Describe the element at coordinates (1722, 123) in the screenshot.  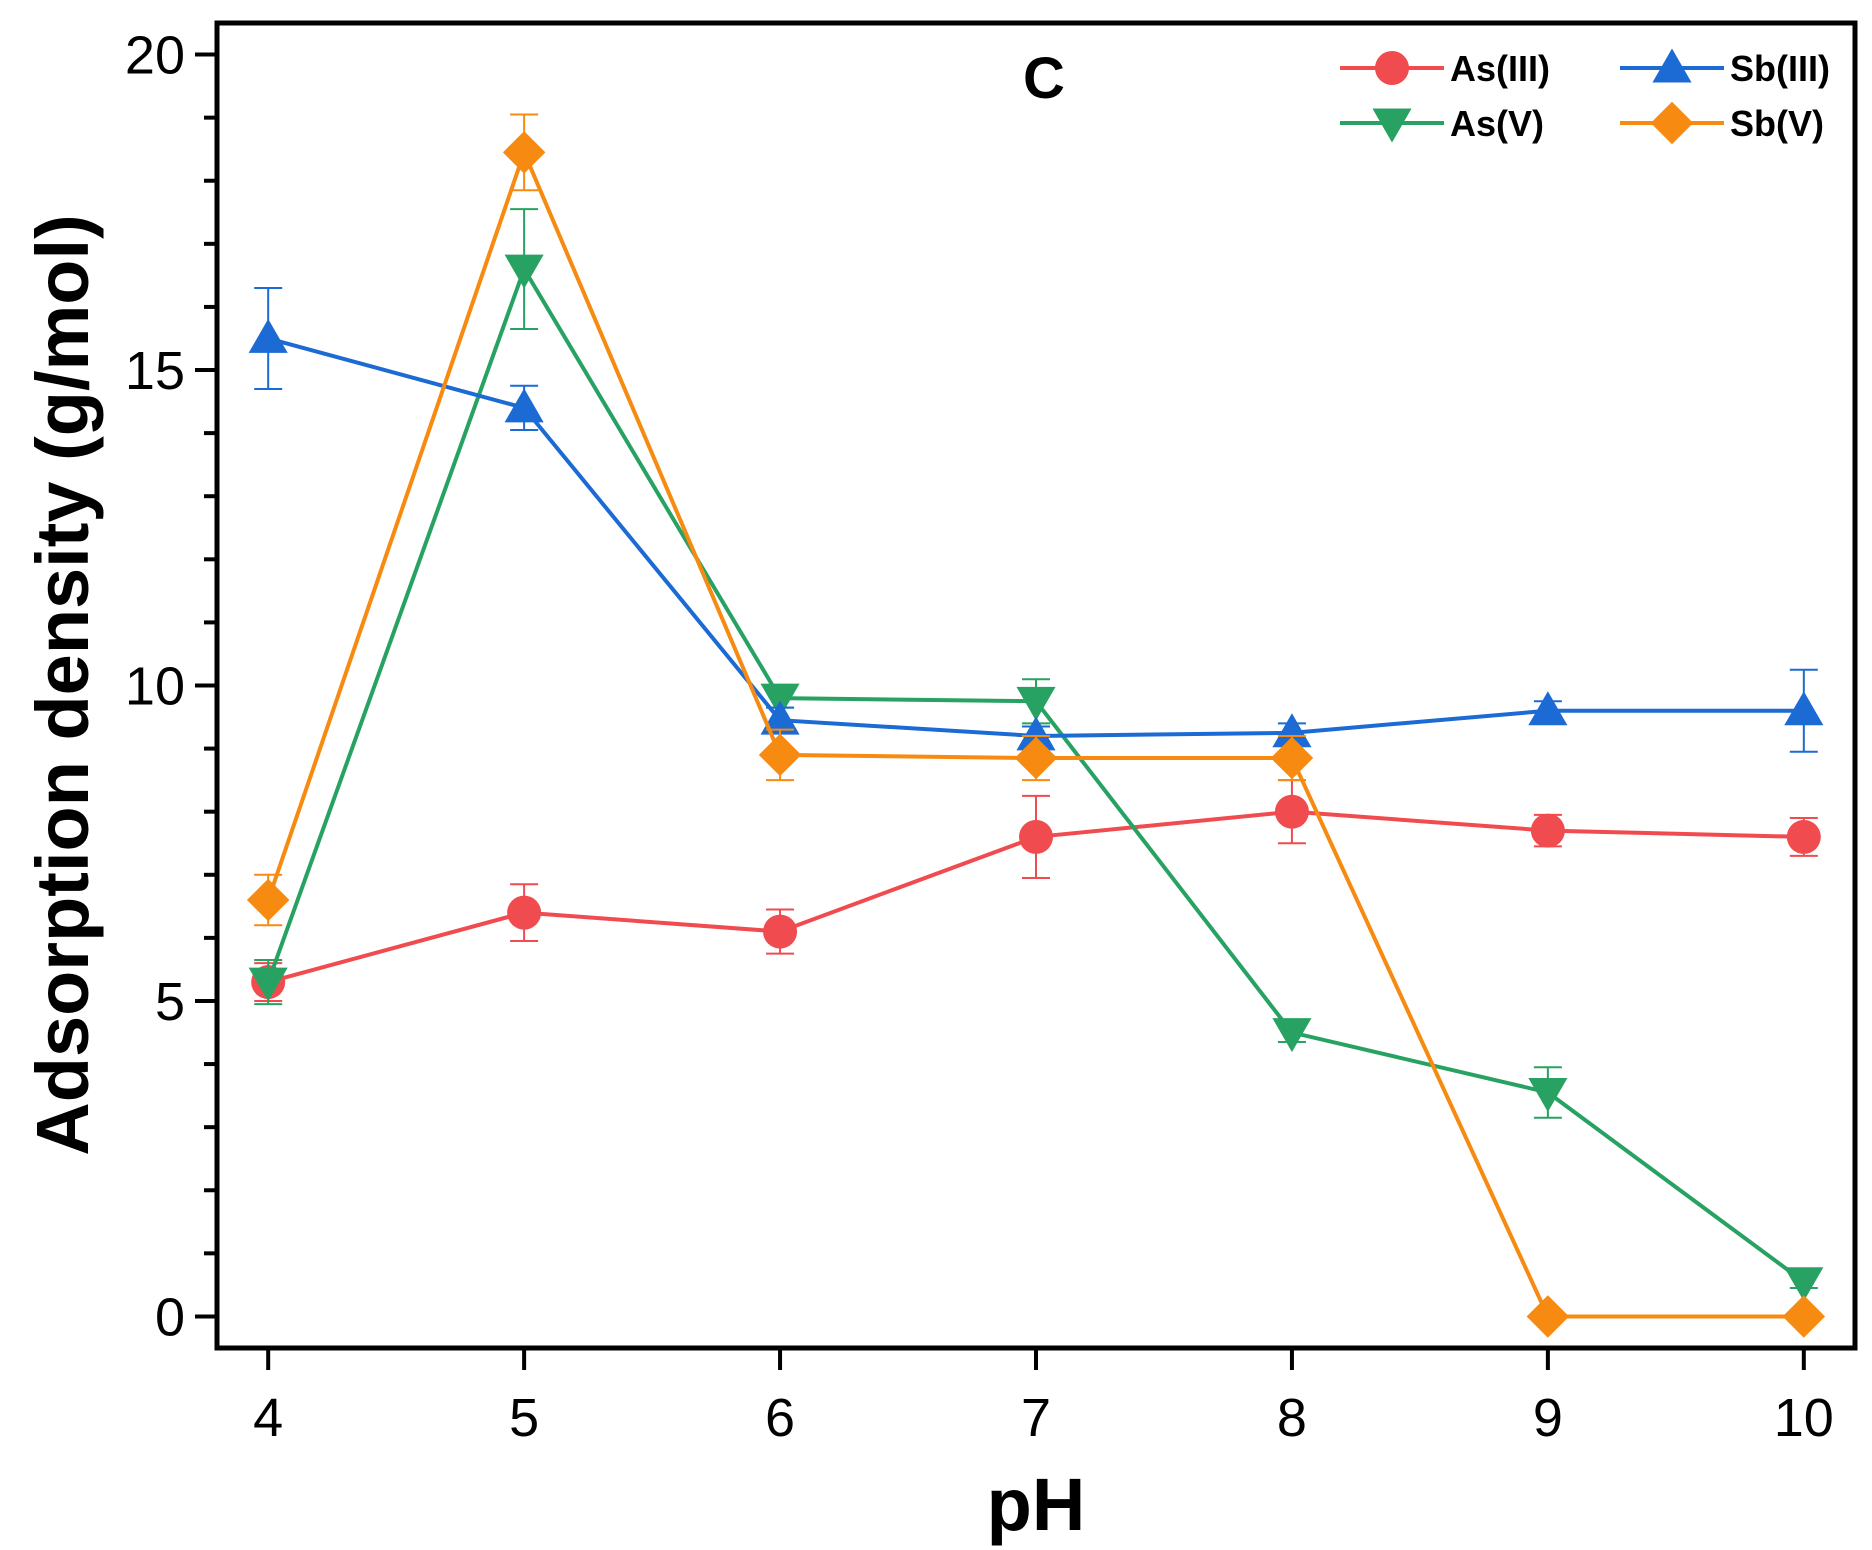
I see `legend-item-sb-v: Sb(V)` at that location.